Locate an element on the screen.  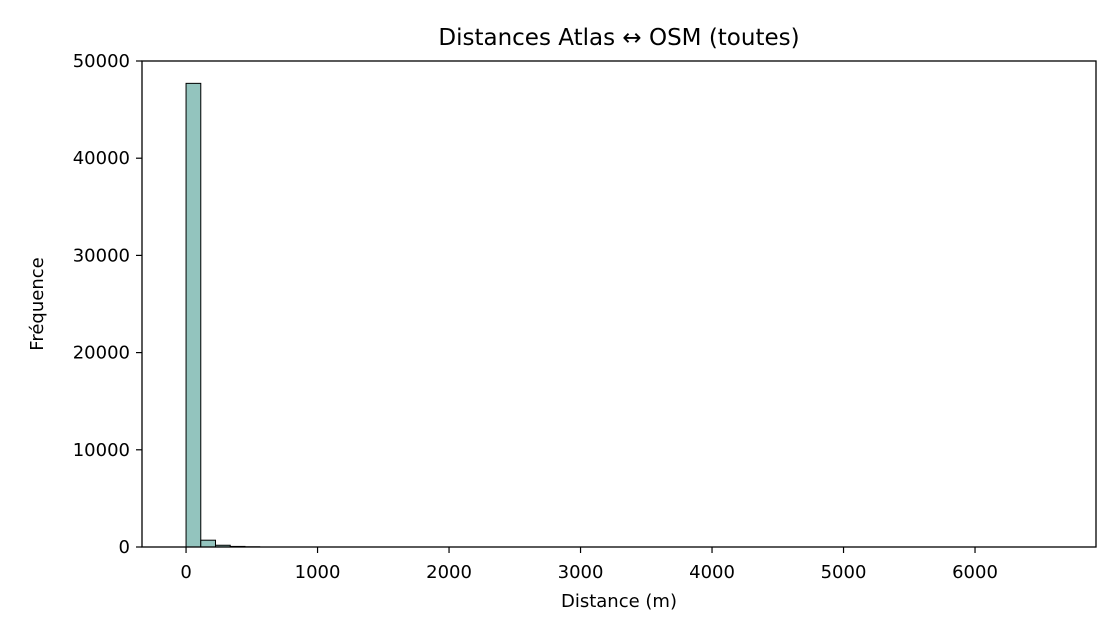
x-axis-ticks: 0 1000 2000 3000 4000 5000 6000 is located at coordinates (589, 565).